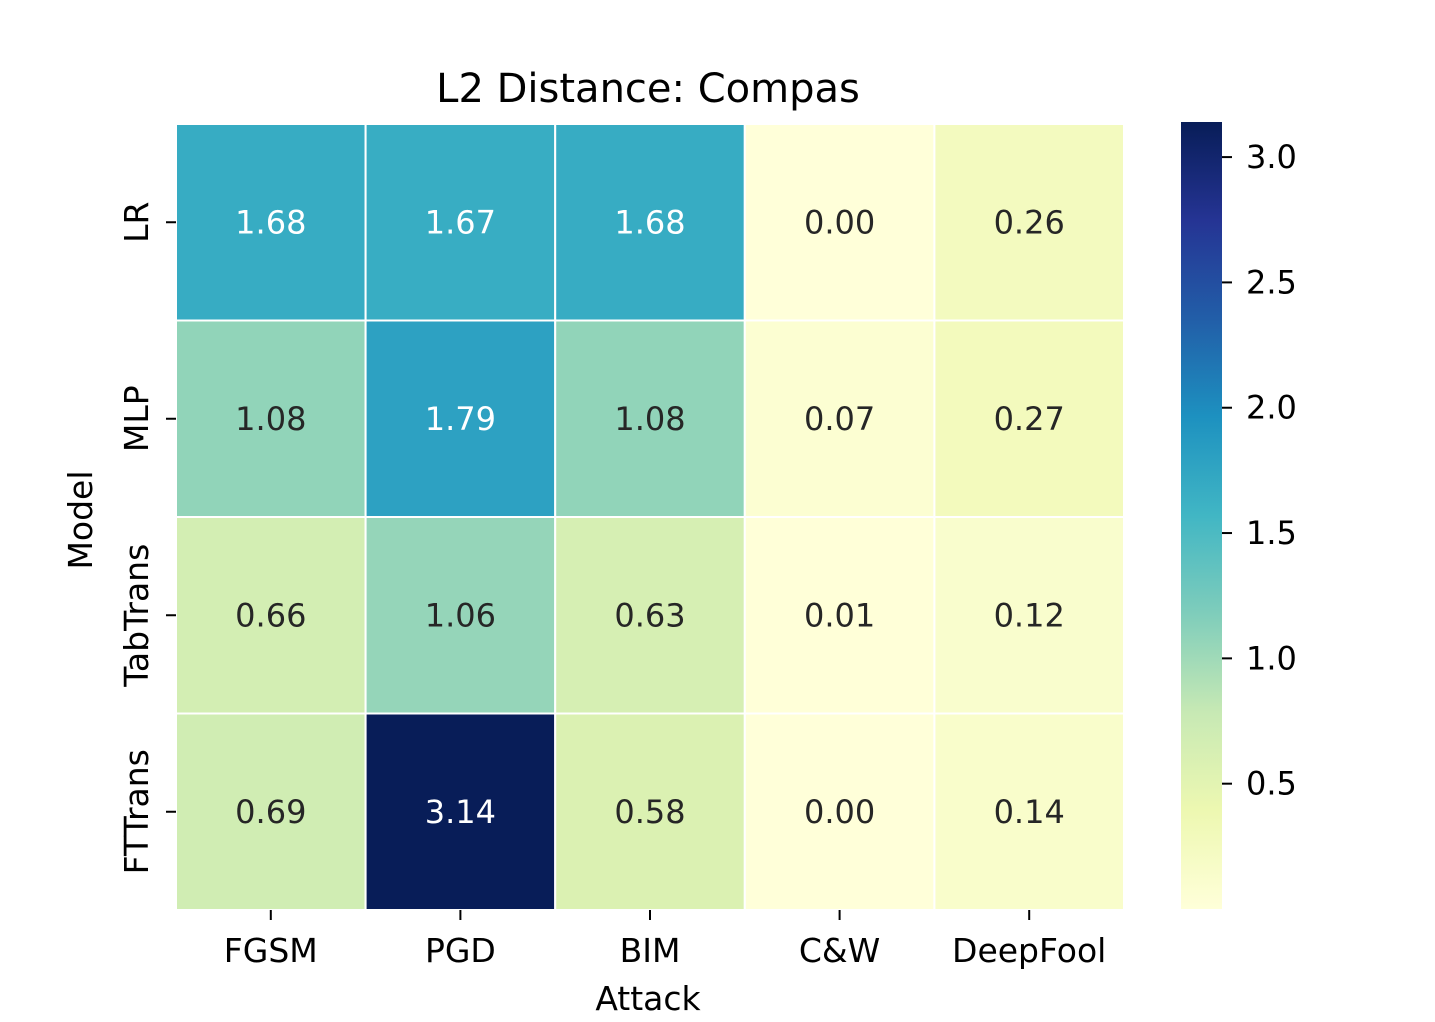  Describe the element at coordinates (1259, 470) in the screenshot. I see `colorbar-ticks: 0.5 1.0 1.5 2.0 2.5 3.0` at that location.